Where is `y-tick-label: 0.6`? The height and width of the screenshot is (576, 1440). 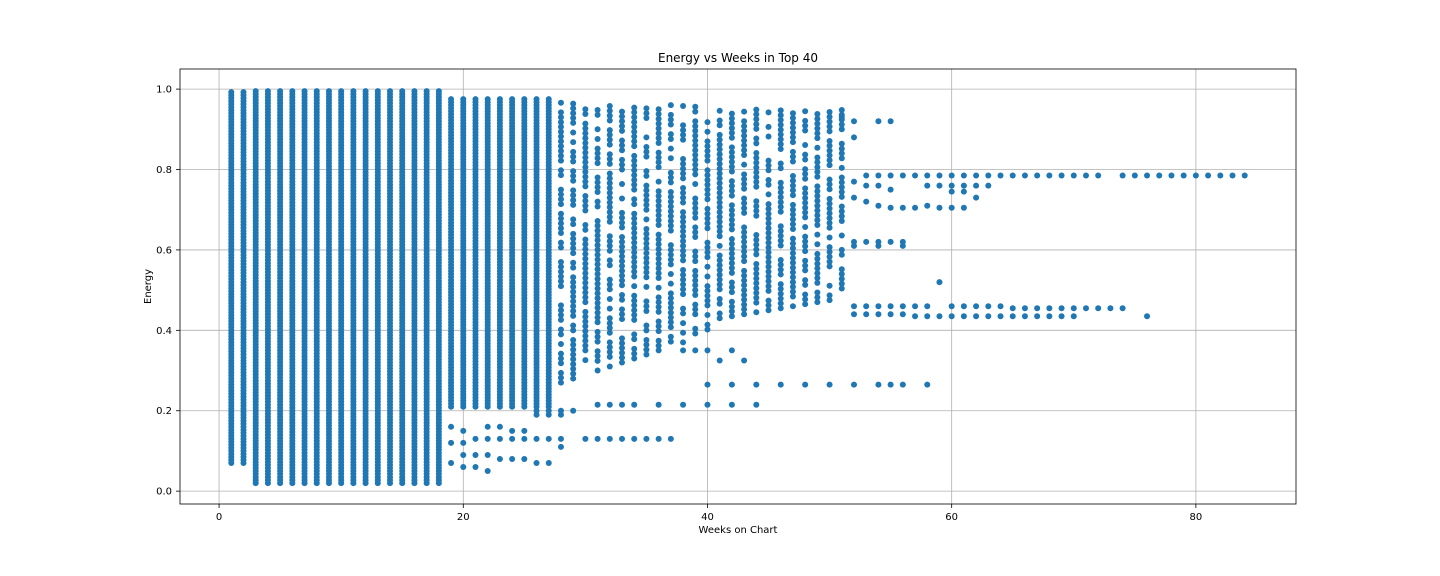 y-tick-label: 0.6 is located at coordinates (164, 250).